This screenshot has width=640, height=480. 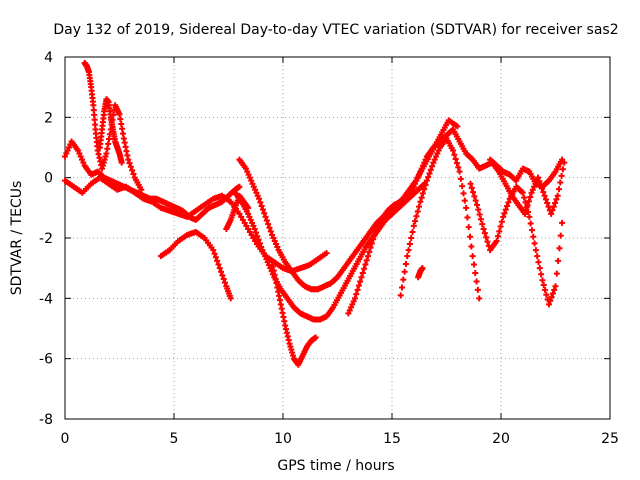 What do you see at coordinates (110, 131) in the screenshot?
I see `series-arc7` at bounding box center [110, 131].